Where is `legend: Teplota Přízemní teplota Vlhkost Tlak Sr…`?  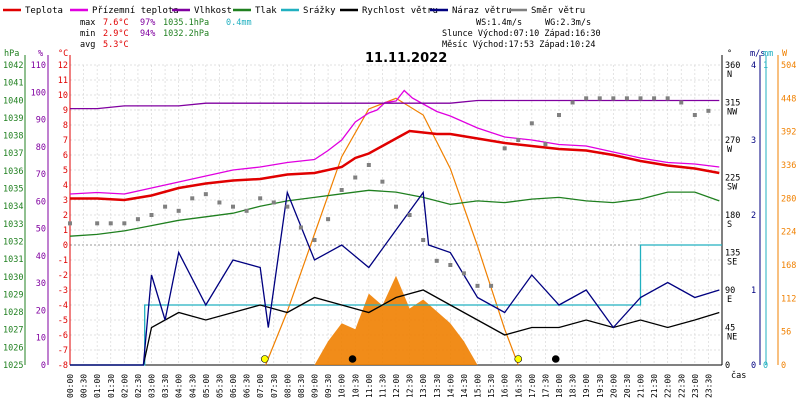 legend: Teplota Přízemní teplota Vlhkost Tlak Sr… is located at coordinates (294, 11).